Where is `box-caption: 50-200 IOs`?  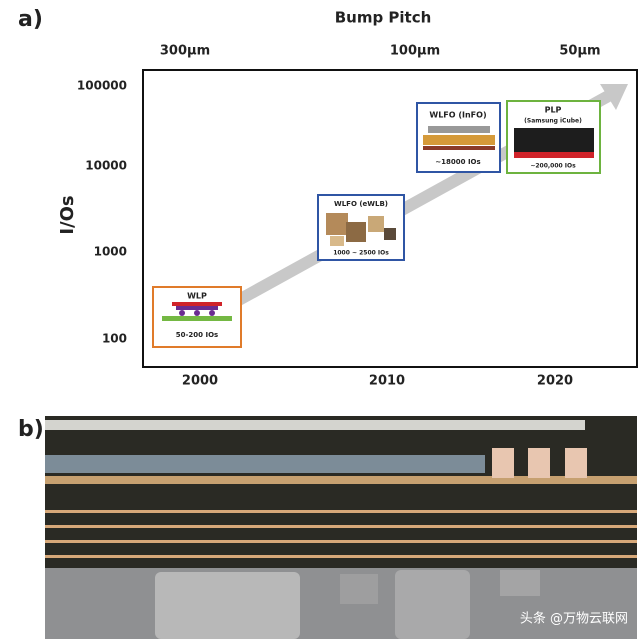 box-caption: 50-200 IOs is located at coordinates (197, 335).